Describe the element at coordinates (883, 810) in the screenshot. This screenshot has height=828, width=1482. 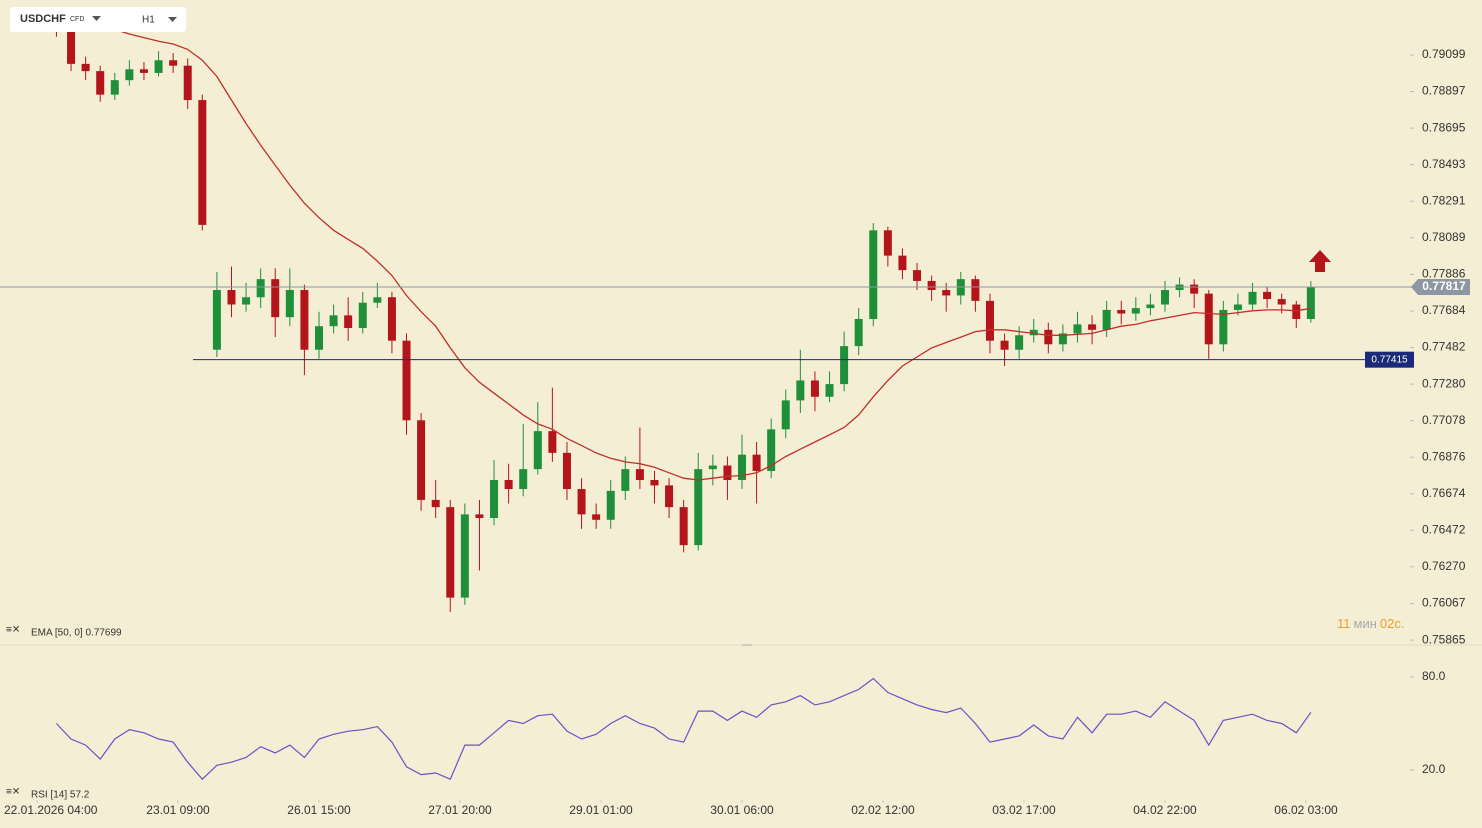
I see `x-tick-label: 02.02 12:00` at that location.